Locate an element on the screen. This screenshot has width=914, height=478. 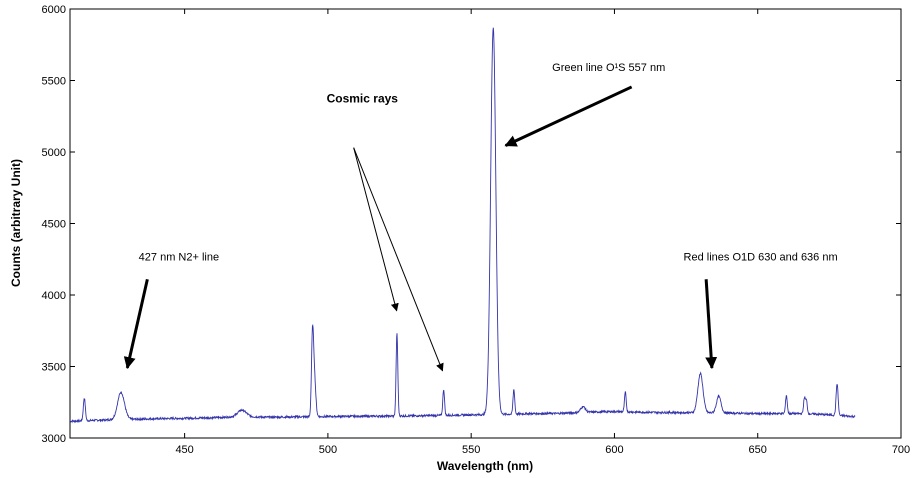
x-axis-title: Wavelength (nm) is located at coordinates (485, 466).